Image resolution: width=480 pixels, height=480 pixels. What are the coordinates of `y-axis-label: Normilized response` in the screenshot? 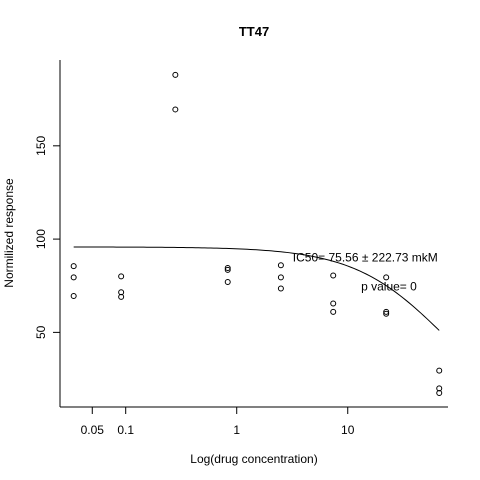 It's located at (9, 233).